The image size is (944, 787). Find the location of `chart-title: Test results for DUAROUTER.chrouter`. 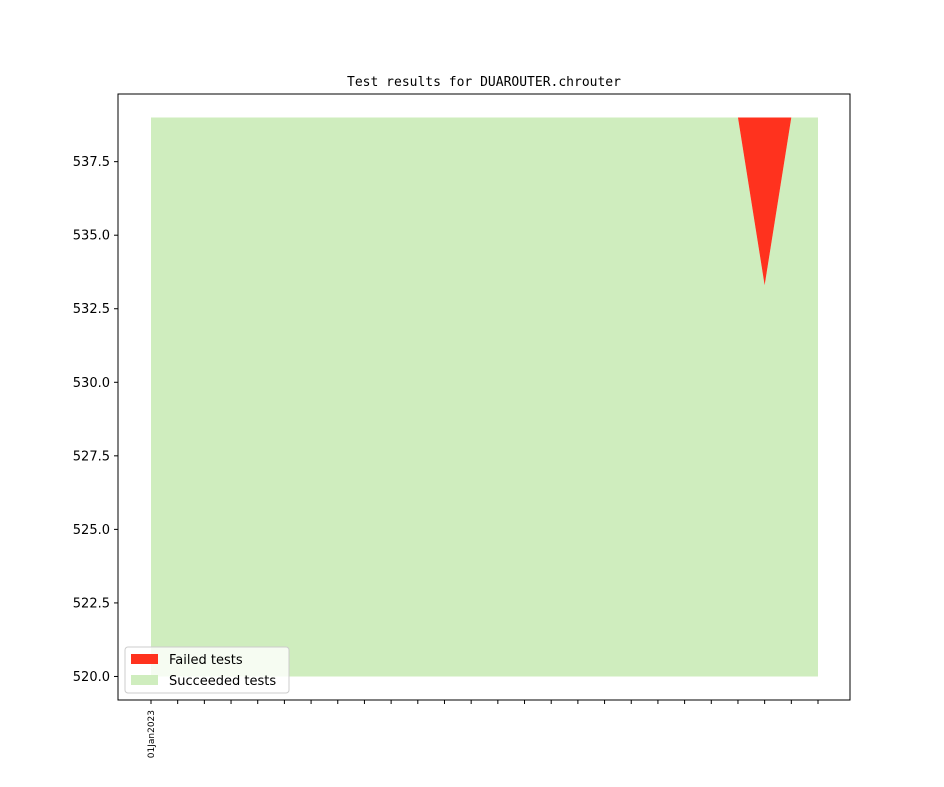

chart-title: Test results for DUAROUTER.chrouter is located at coordinates (484, 82).